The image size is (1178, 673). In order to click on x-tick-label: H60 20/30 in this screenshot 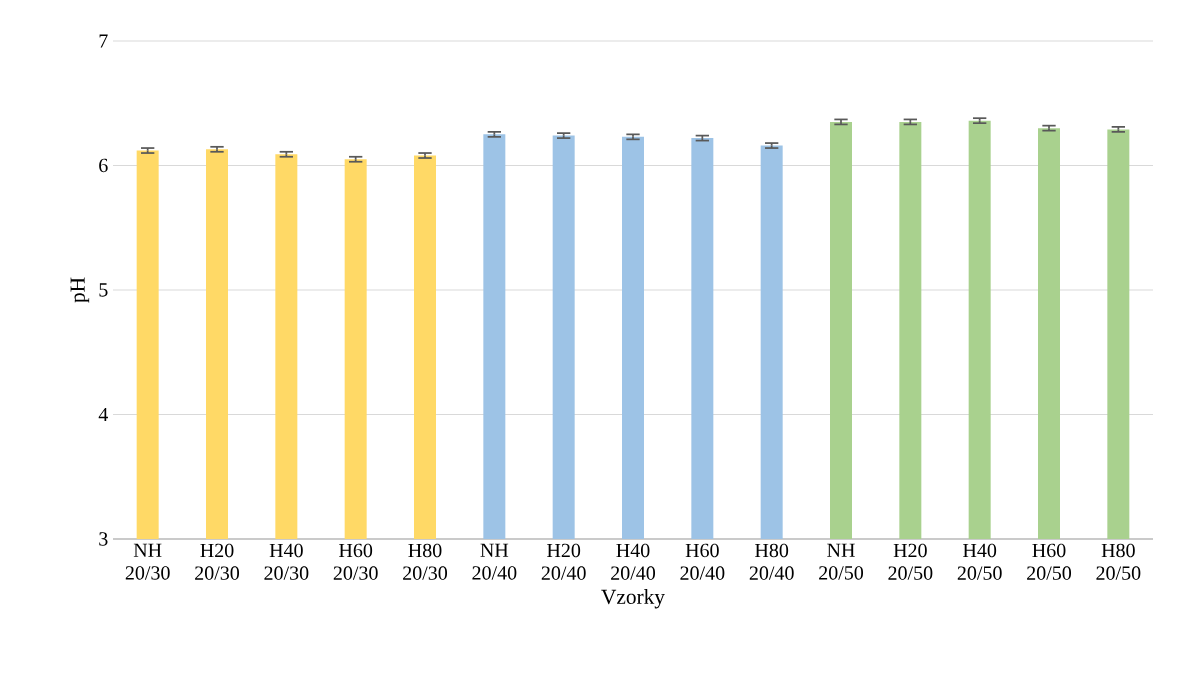, I will do `click(355, 561)`.